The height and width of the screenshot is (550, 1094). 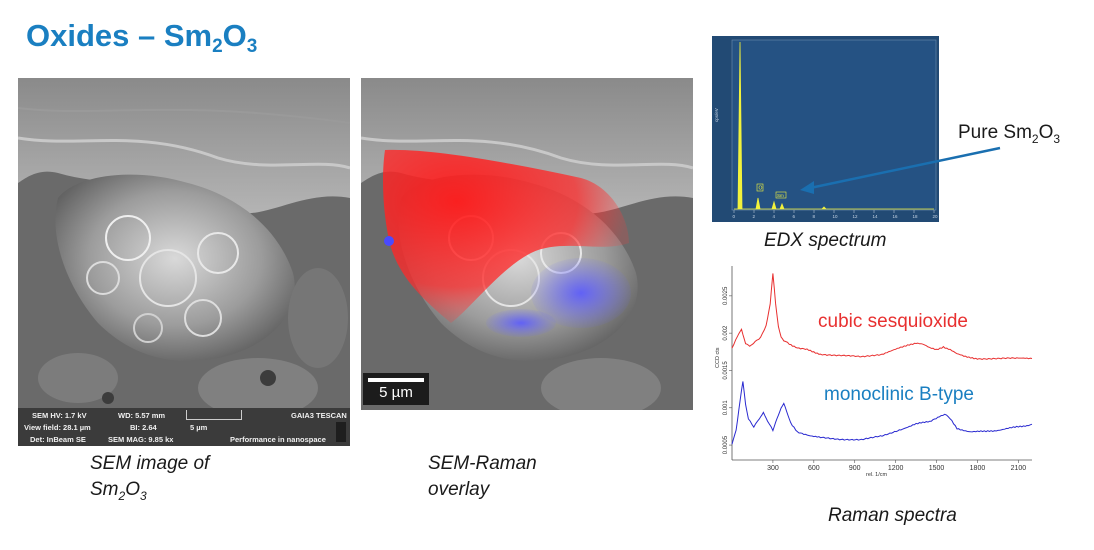 What do you see at coordinates (141, 439) in the screenshot?
I see `sem-mag: SEM MAG: 9.85 kx` at bounding box center [141, 439].